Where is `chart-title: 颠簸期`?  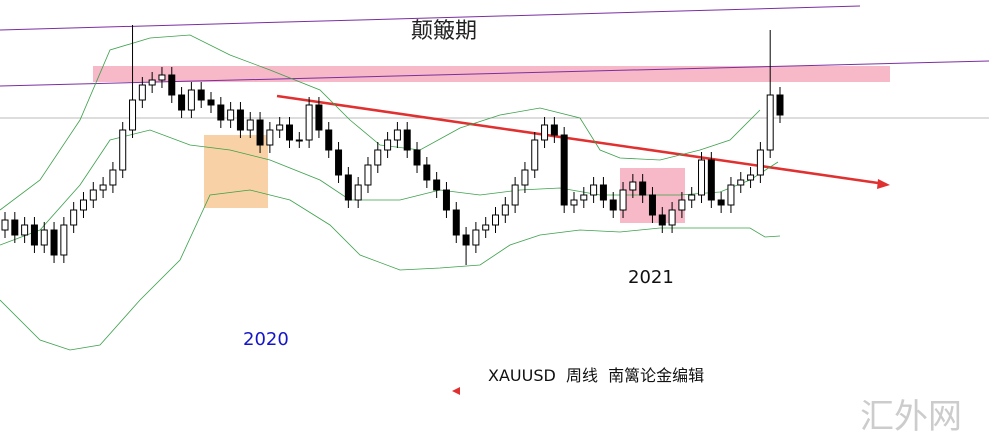 chart-title: 颠簸期 is located at coordinates (444, 31).